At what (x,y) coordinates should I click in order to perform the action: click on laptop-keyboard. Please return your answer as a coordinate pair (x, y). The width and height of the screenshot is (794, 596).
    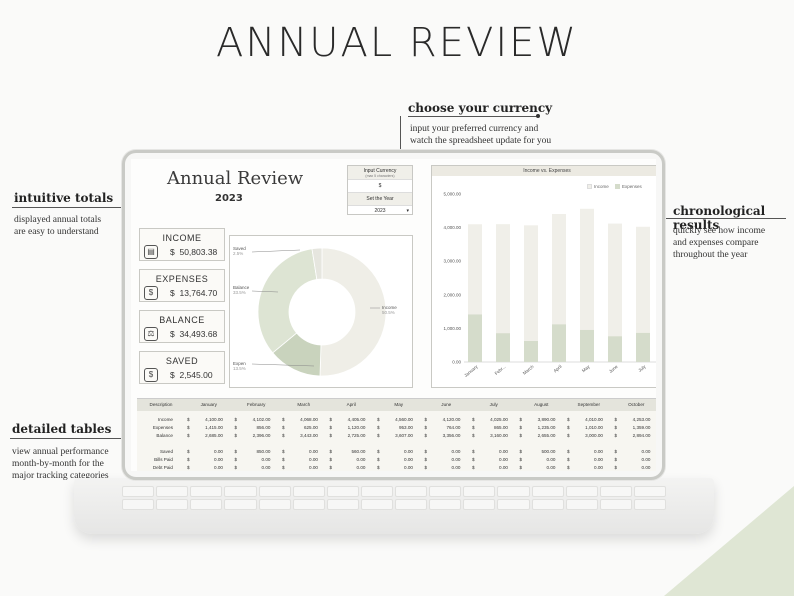
    Looking at the image, I should click on (394, 498).